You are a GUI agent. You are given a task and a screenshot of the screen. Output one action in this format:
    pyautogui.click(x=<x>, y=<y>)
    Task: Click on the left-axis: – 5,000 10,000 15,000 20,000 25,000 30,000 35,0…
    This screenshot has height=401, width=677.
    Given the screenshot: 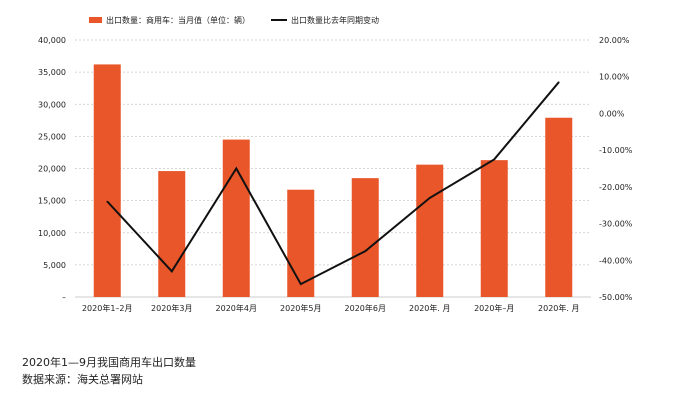 What is the action you would take?
    pyautogui.click(x=52, y=169)
    